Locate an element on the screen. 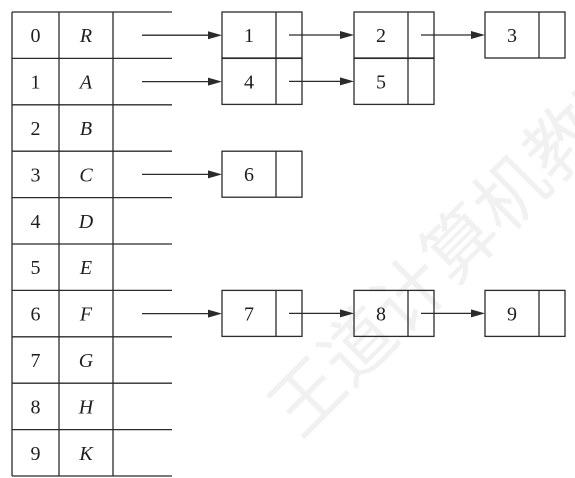 The height and width of the screenshot is (478, 575). vertex-label: B is located at coordinates (86, 129).